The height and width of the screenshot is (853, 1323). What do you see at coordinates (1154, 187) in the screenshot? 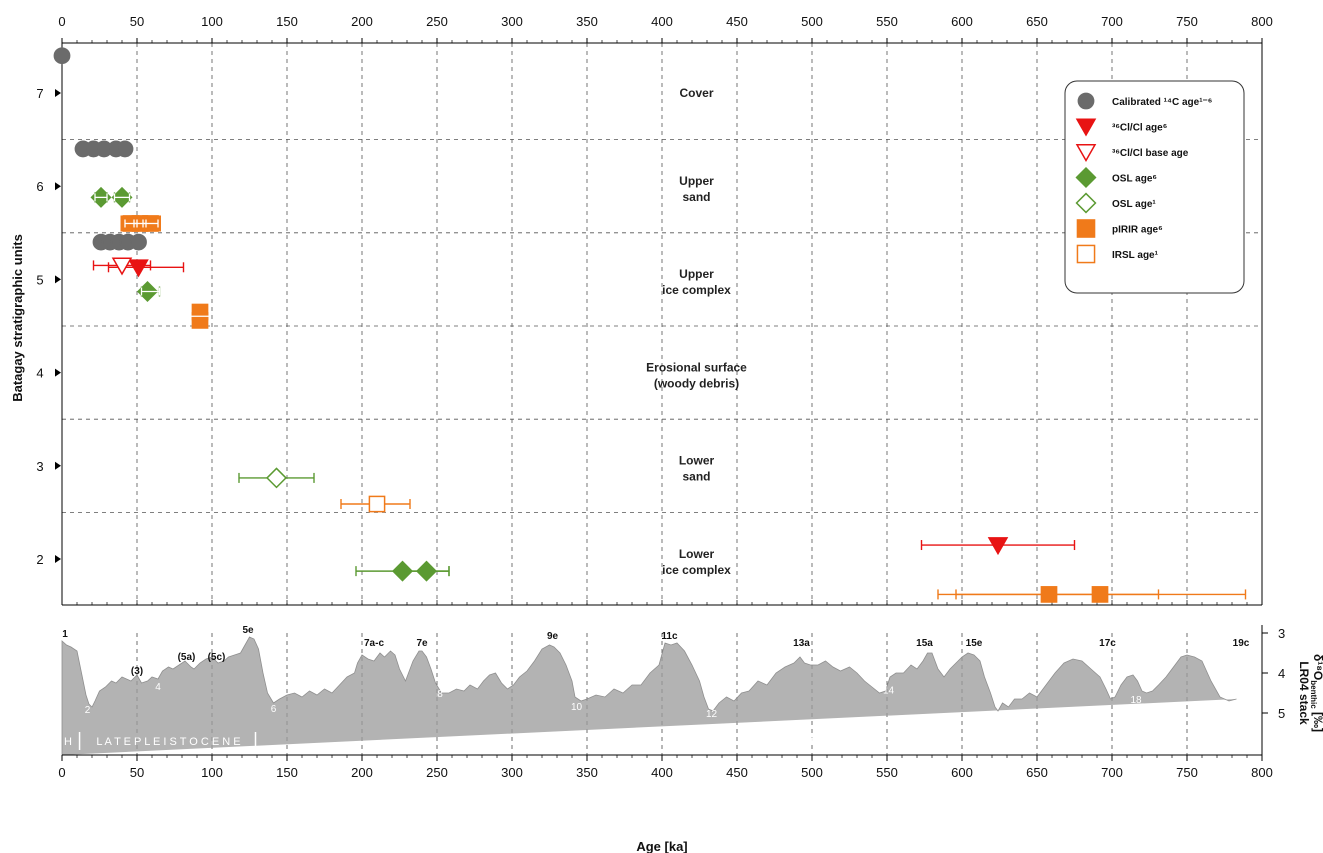
I see `legend-box` at bounding box center [1154, 187].